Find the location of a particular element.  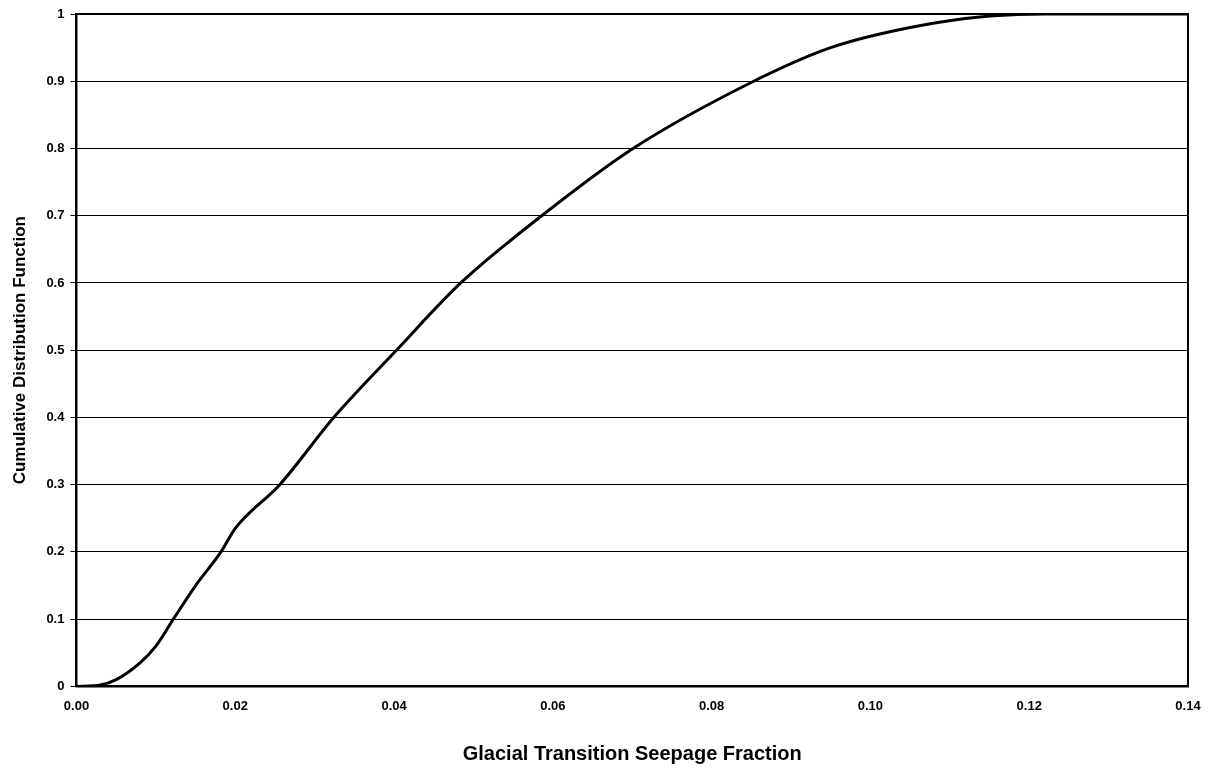

x-tick-label: 0.10 is located at coordinates (870, 705).